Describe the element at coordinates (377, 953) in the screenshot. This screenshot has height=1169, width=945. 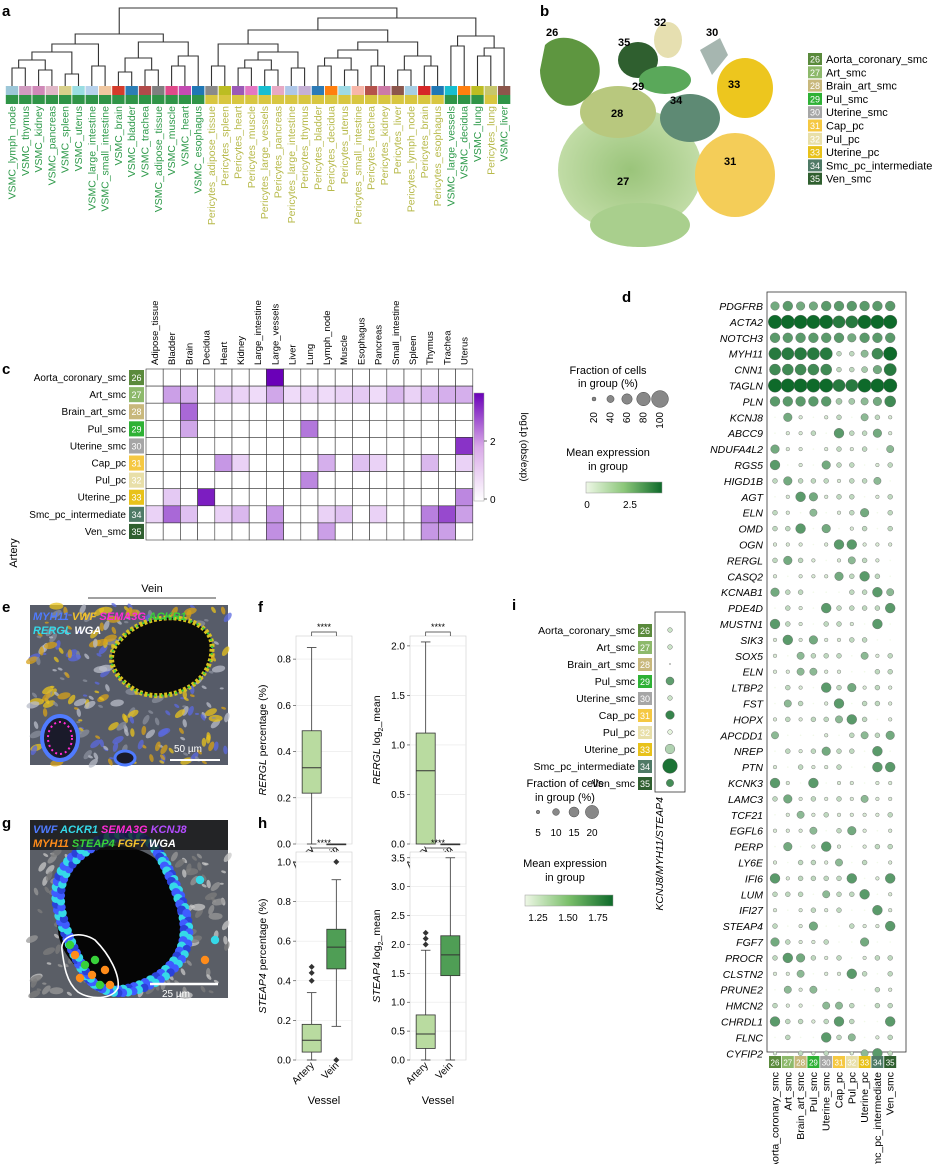
I see `y-axis-rest: log` at that location.